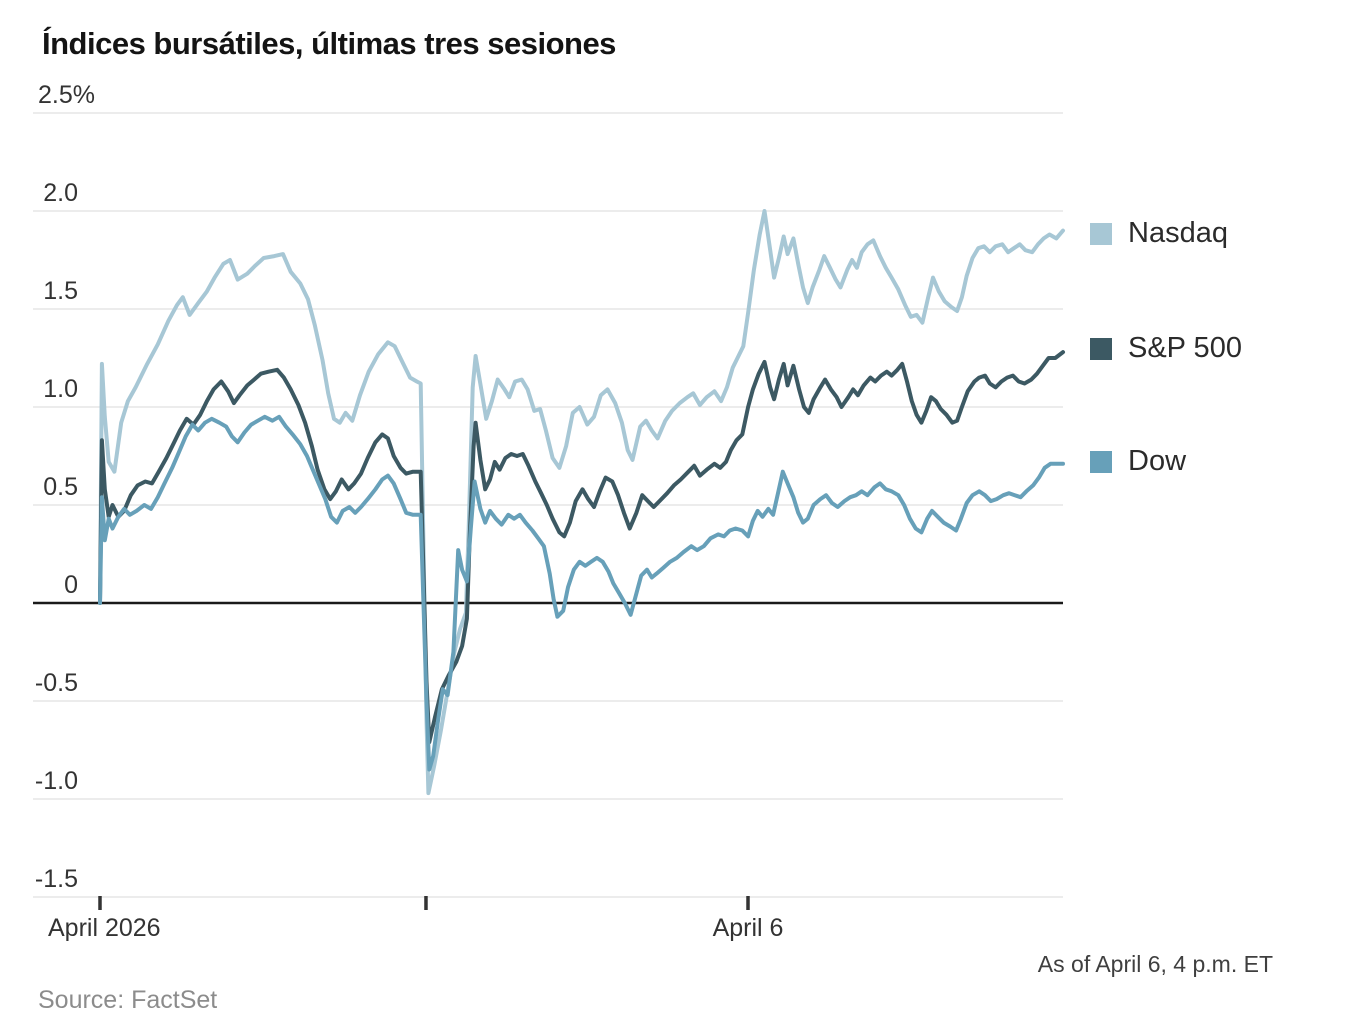  I want to click on y-axis-label: 1.0, so click(60, 389).